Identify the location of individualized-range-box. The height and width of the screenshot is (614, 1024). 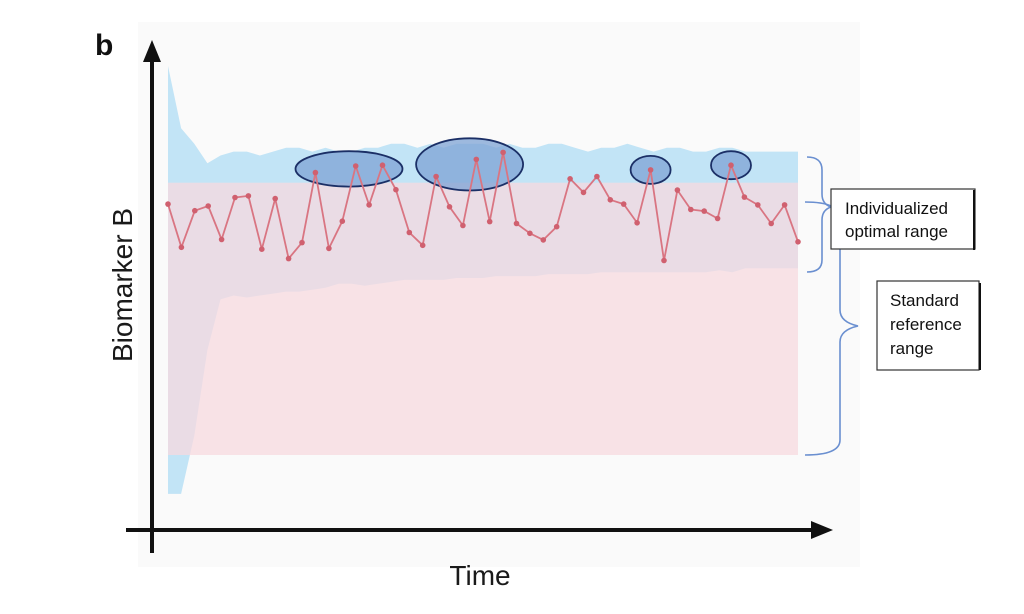
(903, 219).